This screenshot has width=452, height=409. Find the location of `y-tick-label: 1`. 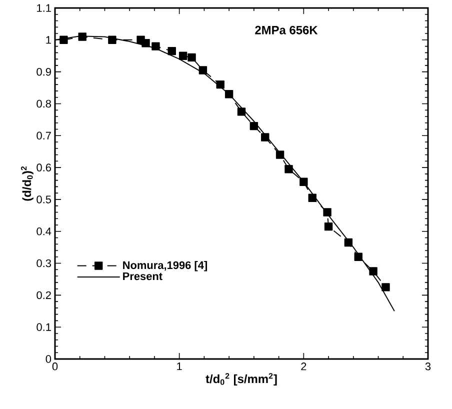

y-tick-label: 1 is located at coordinates (48, 40).